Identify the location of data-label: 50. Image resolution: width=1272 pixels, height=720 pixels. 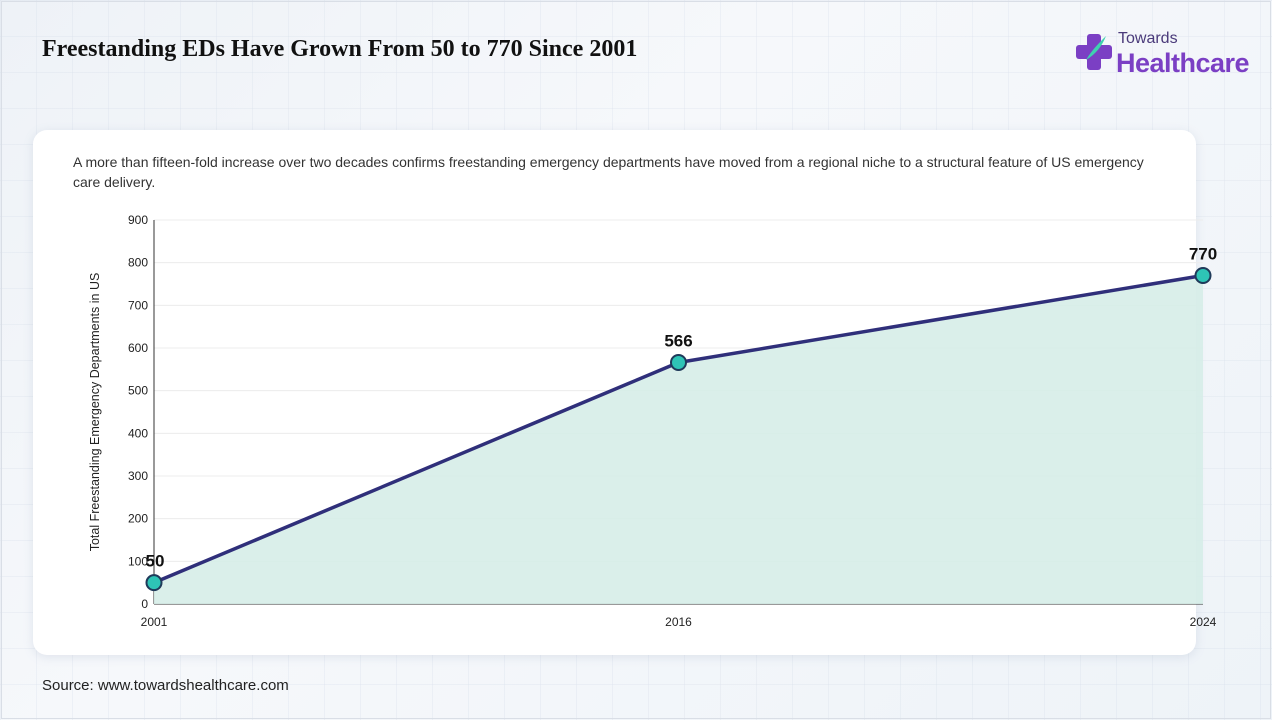
(155, 561).